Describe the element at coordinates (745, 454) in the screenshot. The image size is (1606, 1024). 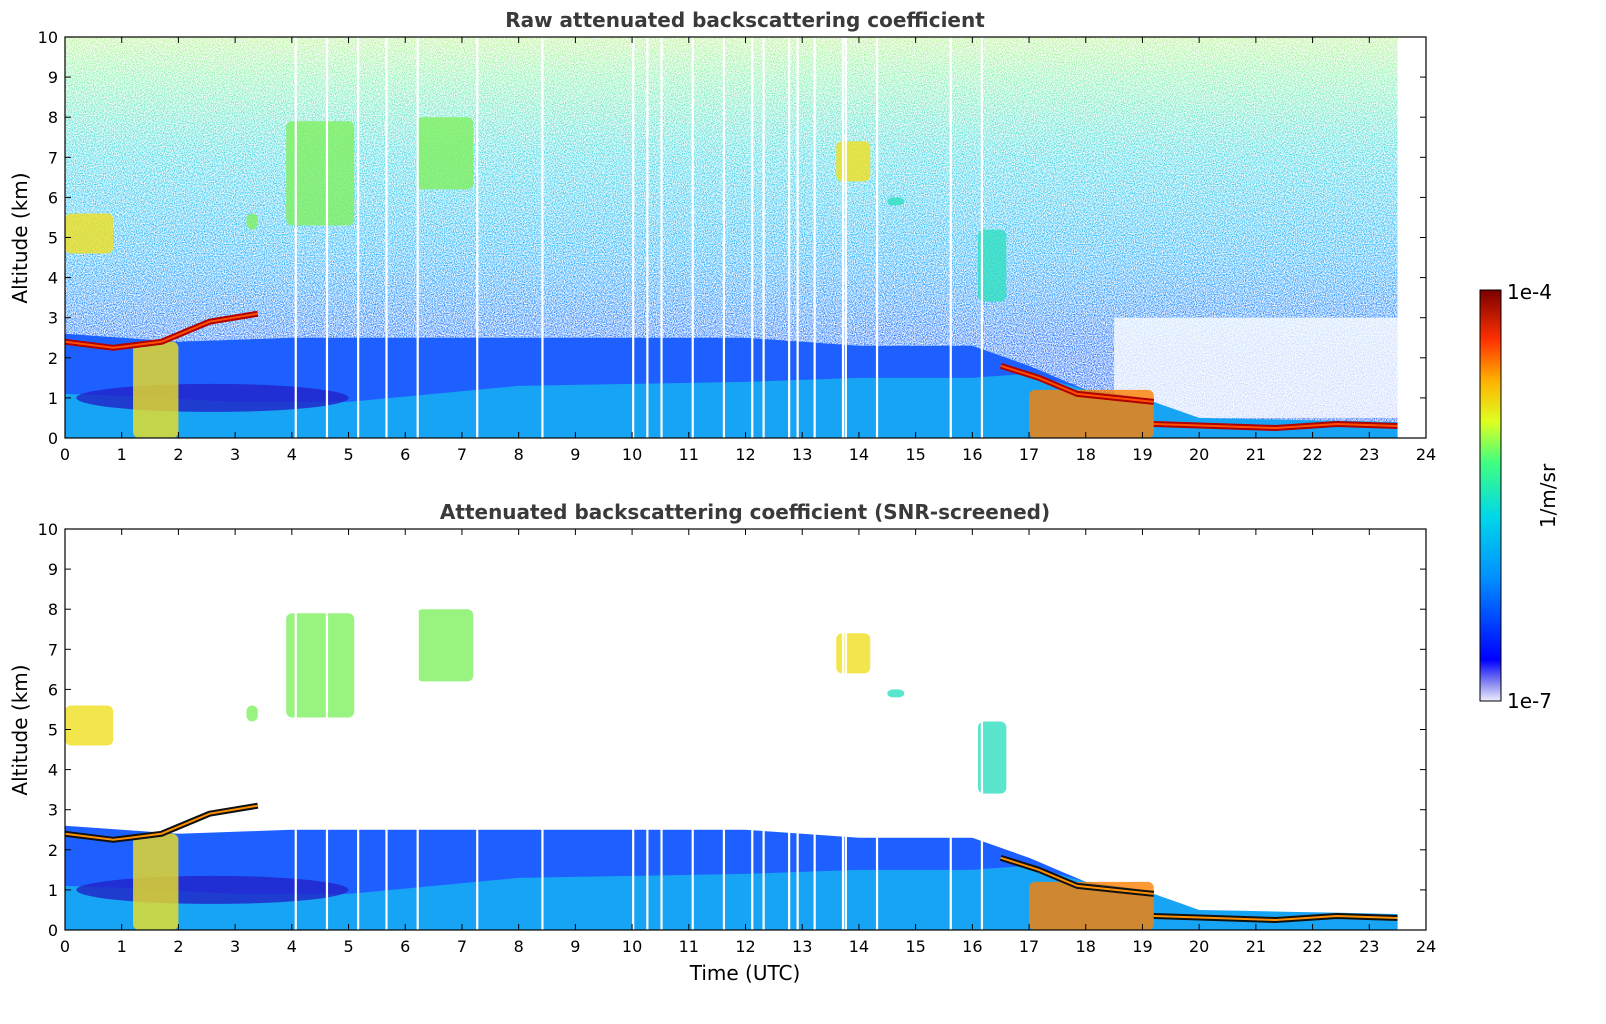
I see `x-tick-label: 12` at that location.